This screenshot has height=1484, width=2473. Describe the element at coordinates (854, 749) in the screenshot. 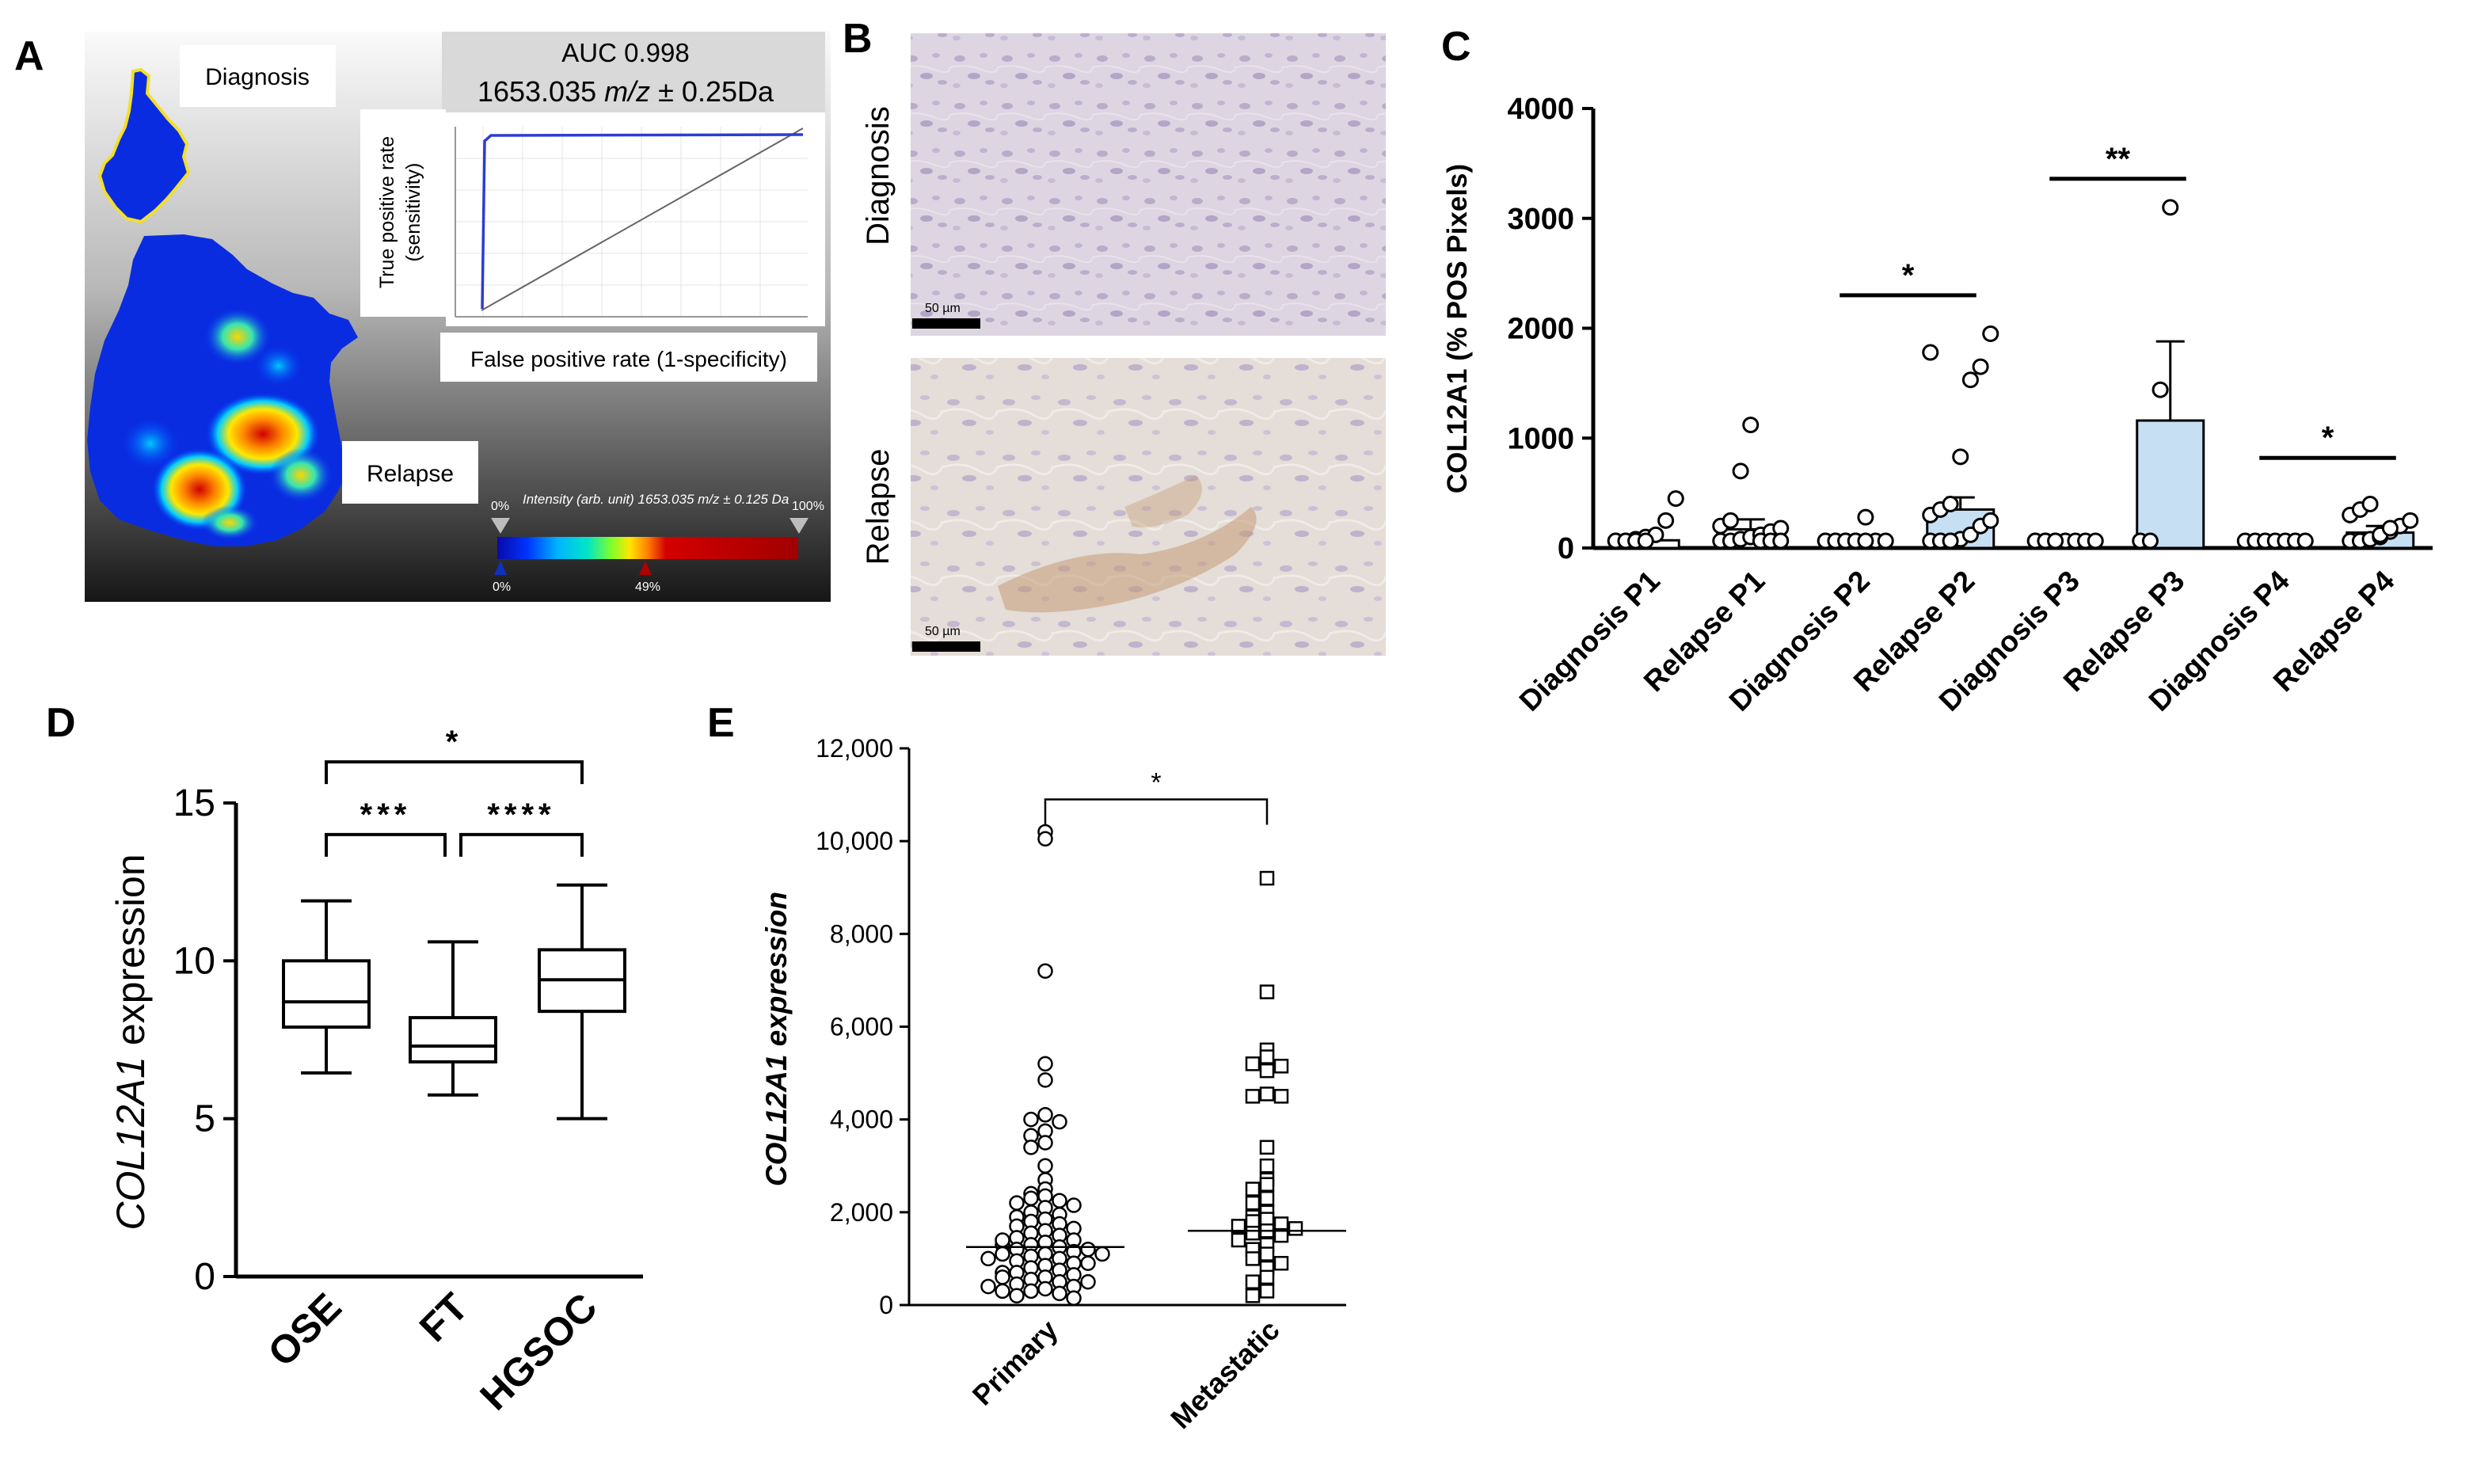

I see `e-y-tick-label: 12,000` at that location.